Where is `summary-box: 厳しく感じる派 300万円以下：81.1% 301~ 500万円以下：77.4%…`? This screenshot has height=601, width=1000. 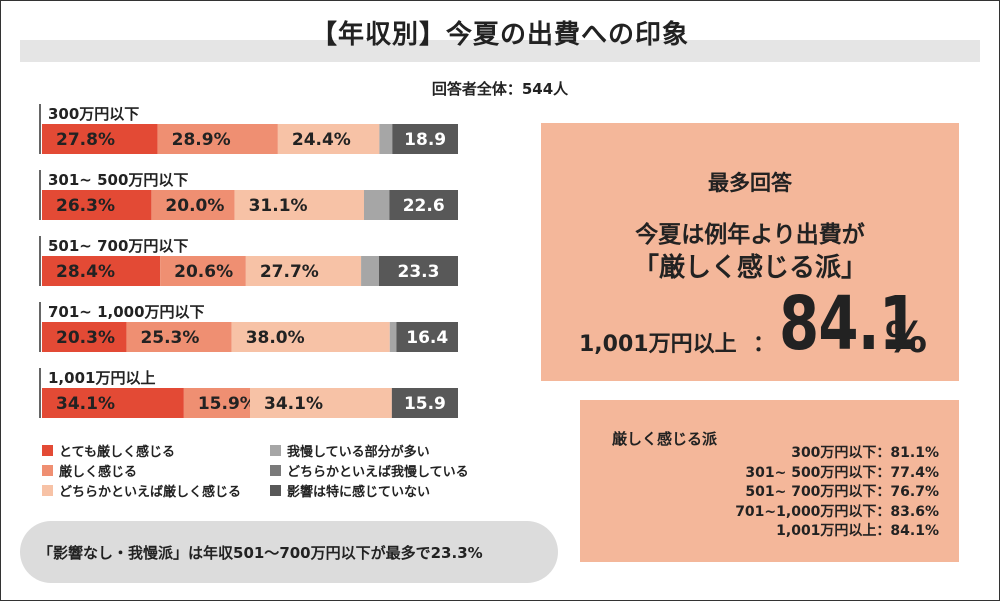
summary-box: 厳しく感じる派 300万円以下：81.1% 301~ 500万円以下：77.4%… is located at coordinates (769, 481).